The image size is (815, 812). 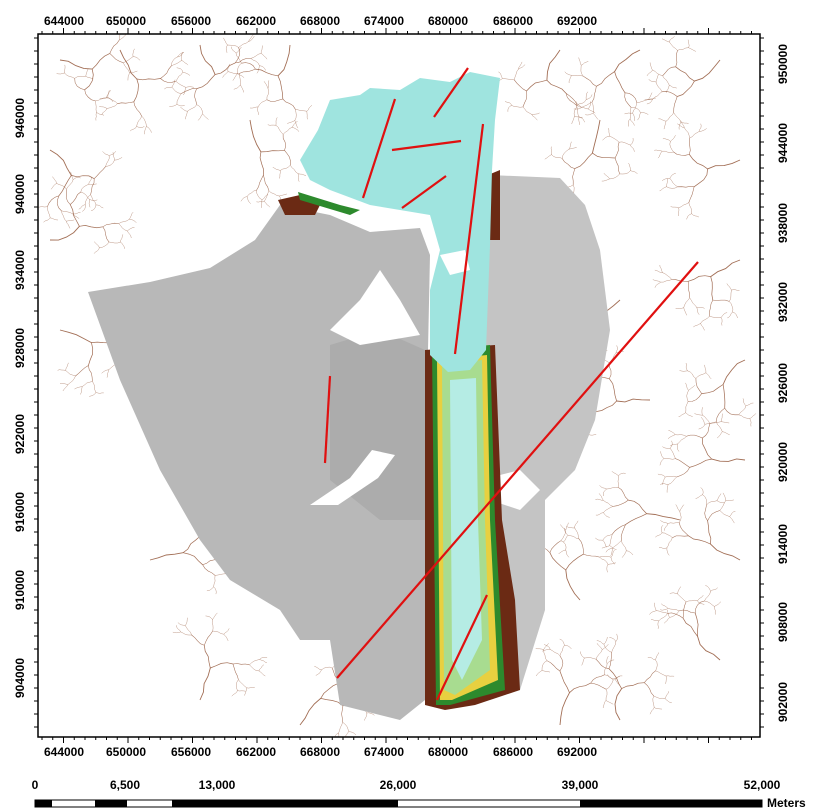 What do you see at coordinates (783, 702) in the screenshot?
I see `y-tick-label-right: 902000` at bounding box center [783, 702].